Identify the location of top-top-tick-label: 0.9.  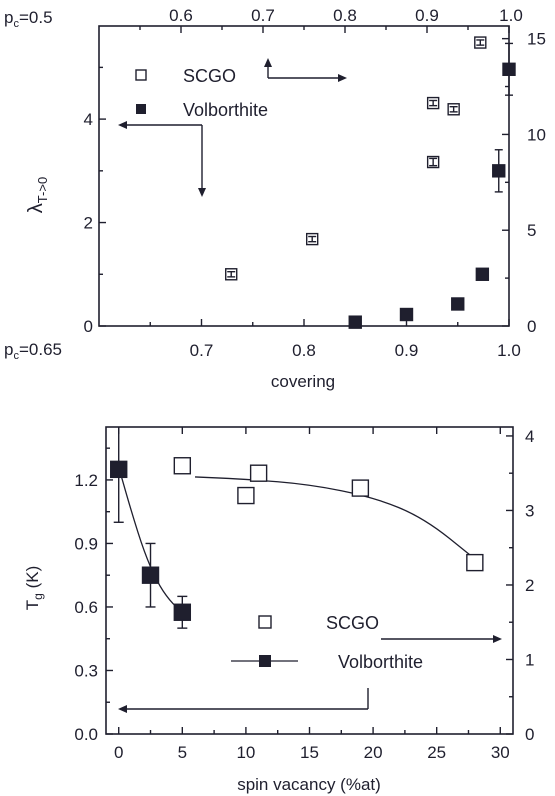
(427, 15).